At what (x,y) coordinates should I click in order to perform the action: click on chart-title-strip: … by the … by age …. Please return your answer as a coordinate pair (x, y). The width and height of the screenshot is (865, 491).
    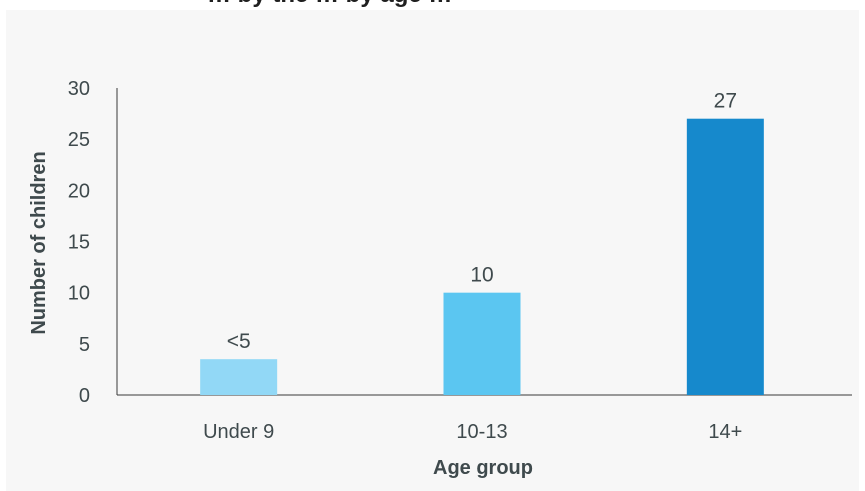
    Looking at the image, I should click on (432, 5).